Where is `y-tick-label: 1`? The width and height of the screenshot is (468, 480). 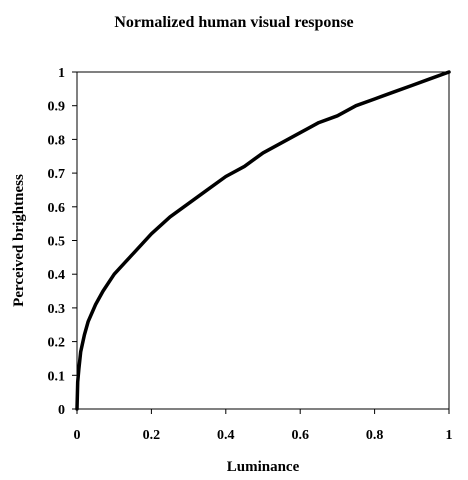 y-tick-label: 1 is located at coordinates (61, 73).